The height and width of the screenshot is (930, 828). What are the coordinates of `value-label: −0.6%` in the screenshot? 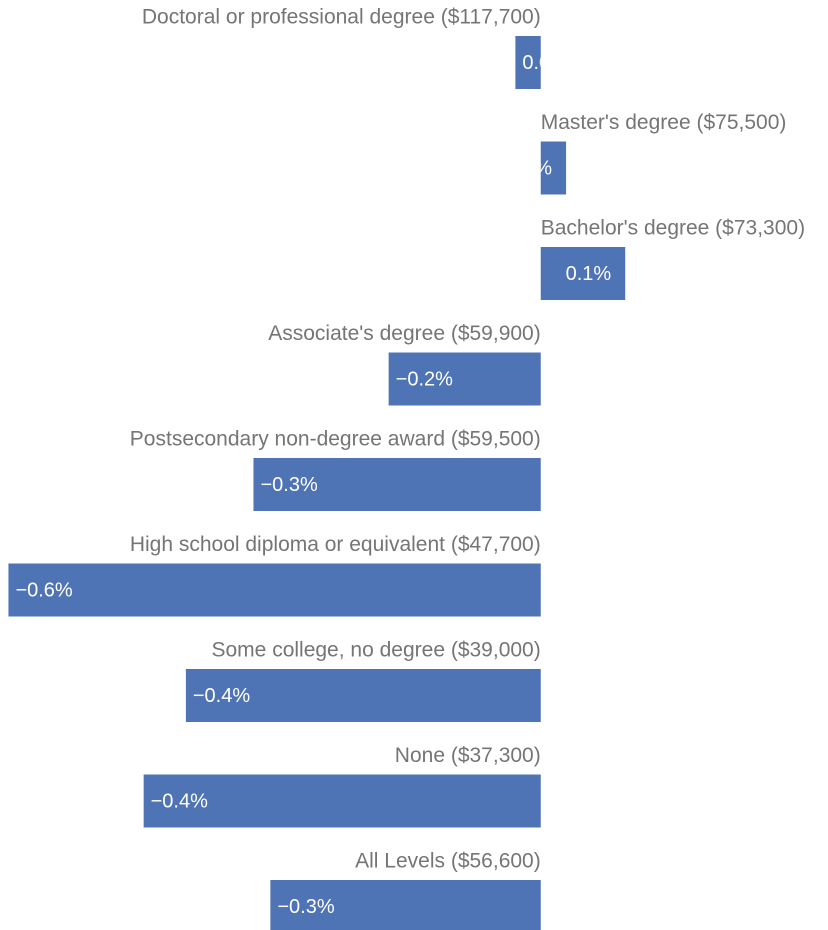 It's located at (43, 590).